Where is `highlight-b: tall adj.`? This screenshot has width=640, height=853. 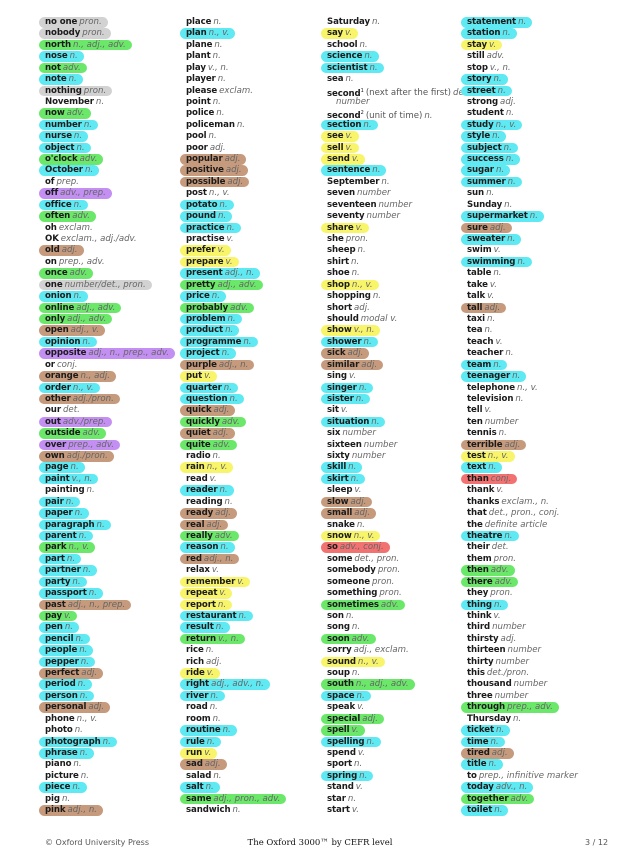 highlight-b: tall adj. is located at coordinates (484, 308).